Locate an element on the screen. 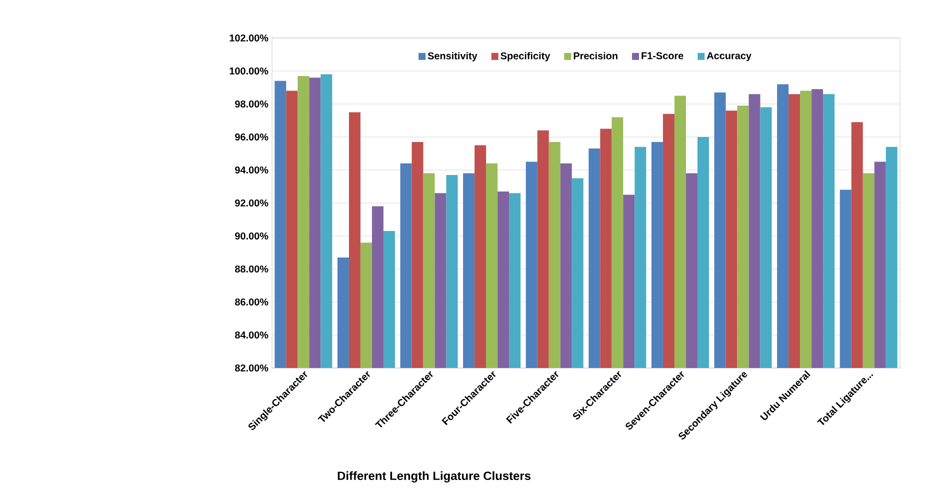  legend-label: F1-Score is located at coordinates (663, 56).